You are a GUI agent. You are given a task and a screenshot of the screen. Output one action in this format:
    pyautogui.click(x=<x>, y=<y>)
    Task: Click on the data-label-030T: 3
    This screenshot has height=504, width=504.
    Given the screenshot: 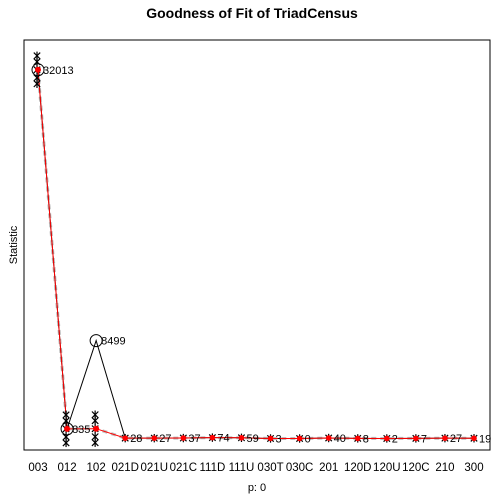 What is the action you would take?
    pyautogui.click(x=279, y=439)
    